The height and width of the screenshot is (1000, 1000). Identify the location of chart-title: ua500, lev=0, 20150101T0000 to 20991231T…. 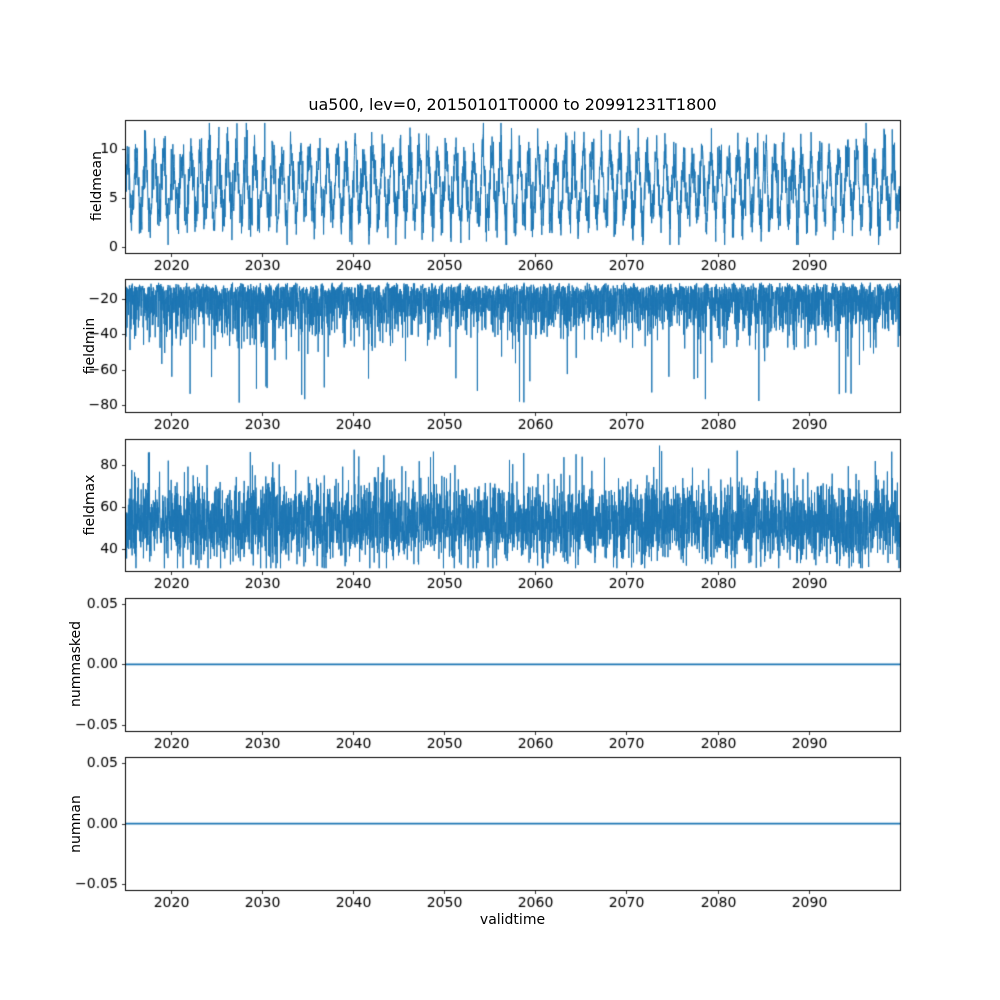
(512, 104).